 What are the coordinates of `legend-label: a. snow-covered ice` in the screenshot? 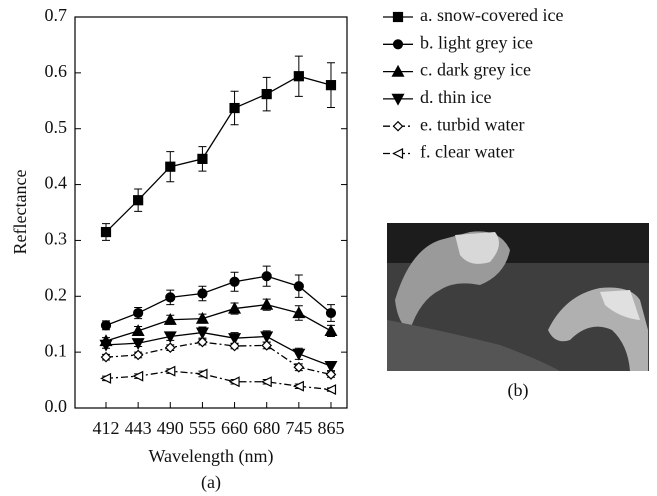 It's located at (491, 15).